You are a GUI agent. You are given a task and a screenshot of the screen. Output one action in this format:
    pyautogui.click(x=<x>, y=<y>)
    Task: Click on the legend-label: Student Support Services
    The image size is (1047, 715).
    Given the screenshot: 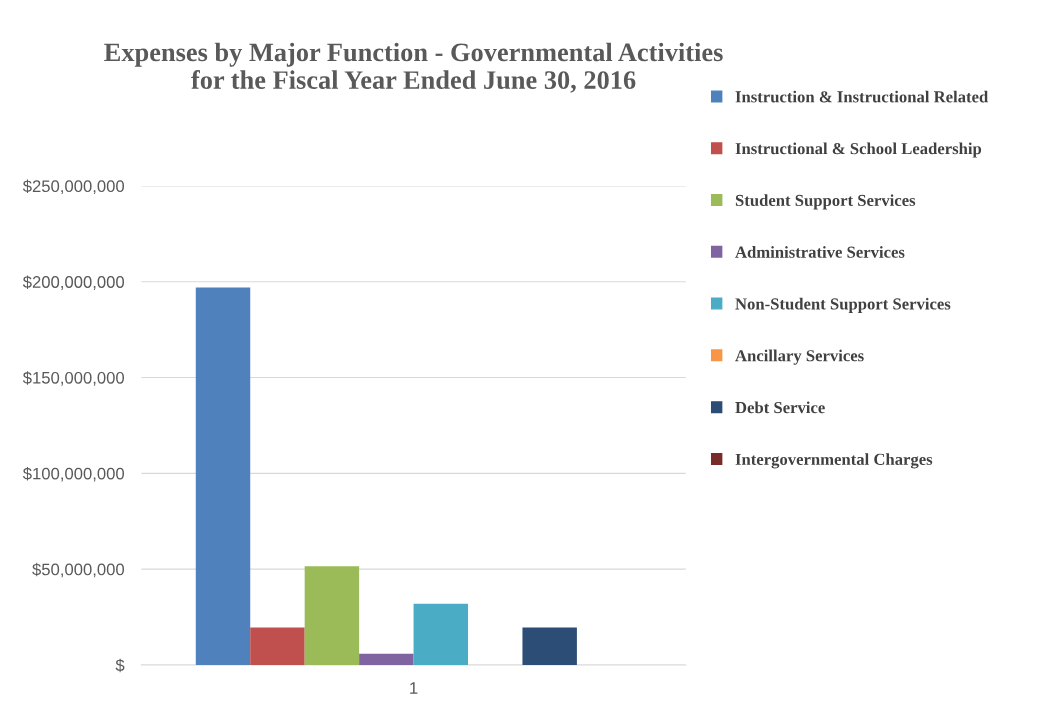 What is the action you would take?
    pyautogui.click(x=825, y=202)
    